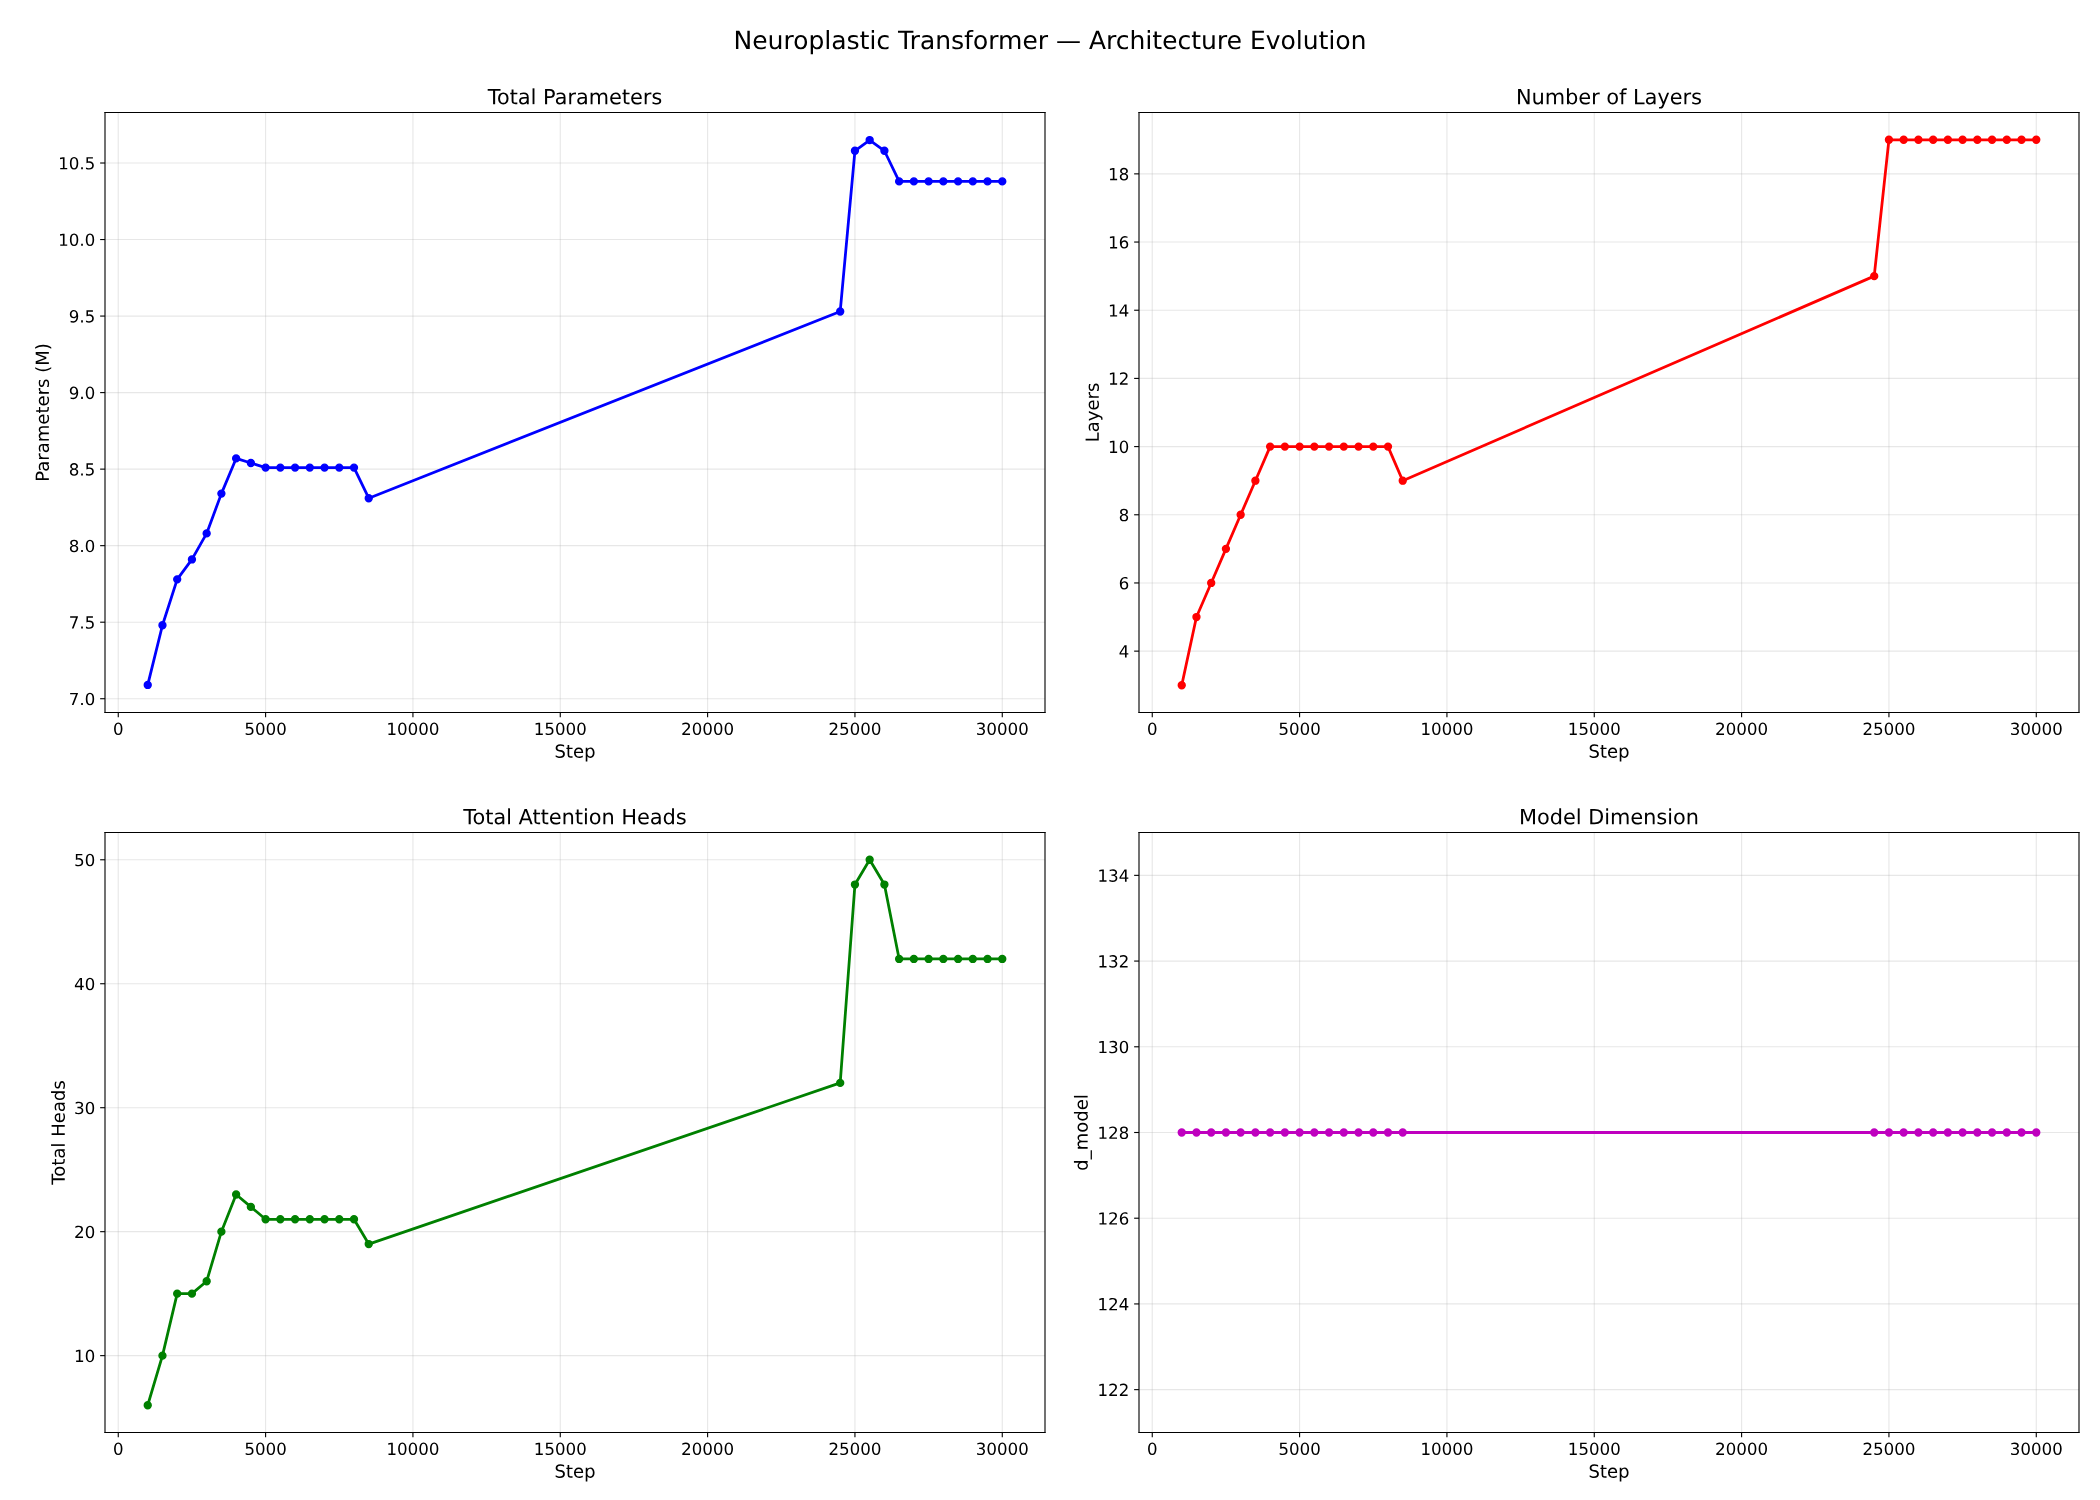 The height and width of the screenshot is (1500, 2100). I want to click on chart-title: Total Parameters, so click(574, 96).